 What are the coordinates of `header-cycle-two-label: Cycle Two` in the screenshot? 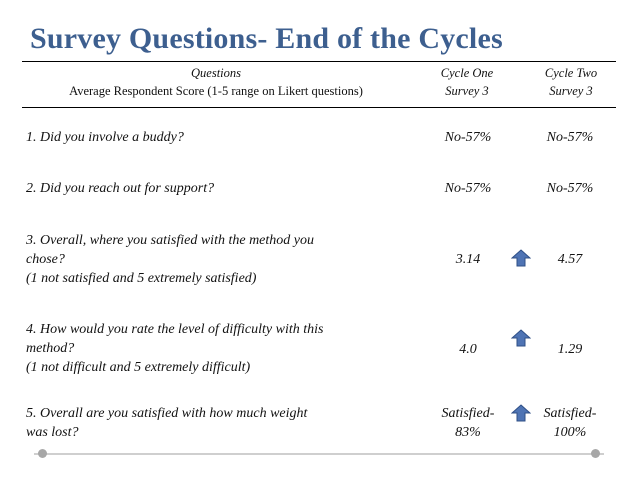 It's located at (571, 73).